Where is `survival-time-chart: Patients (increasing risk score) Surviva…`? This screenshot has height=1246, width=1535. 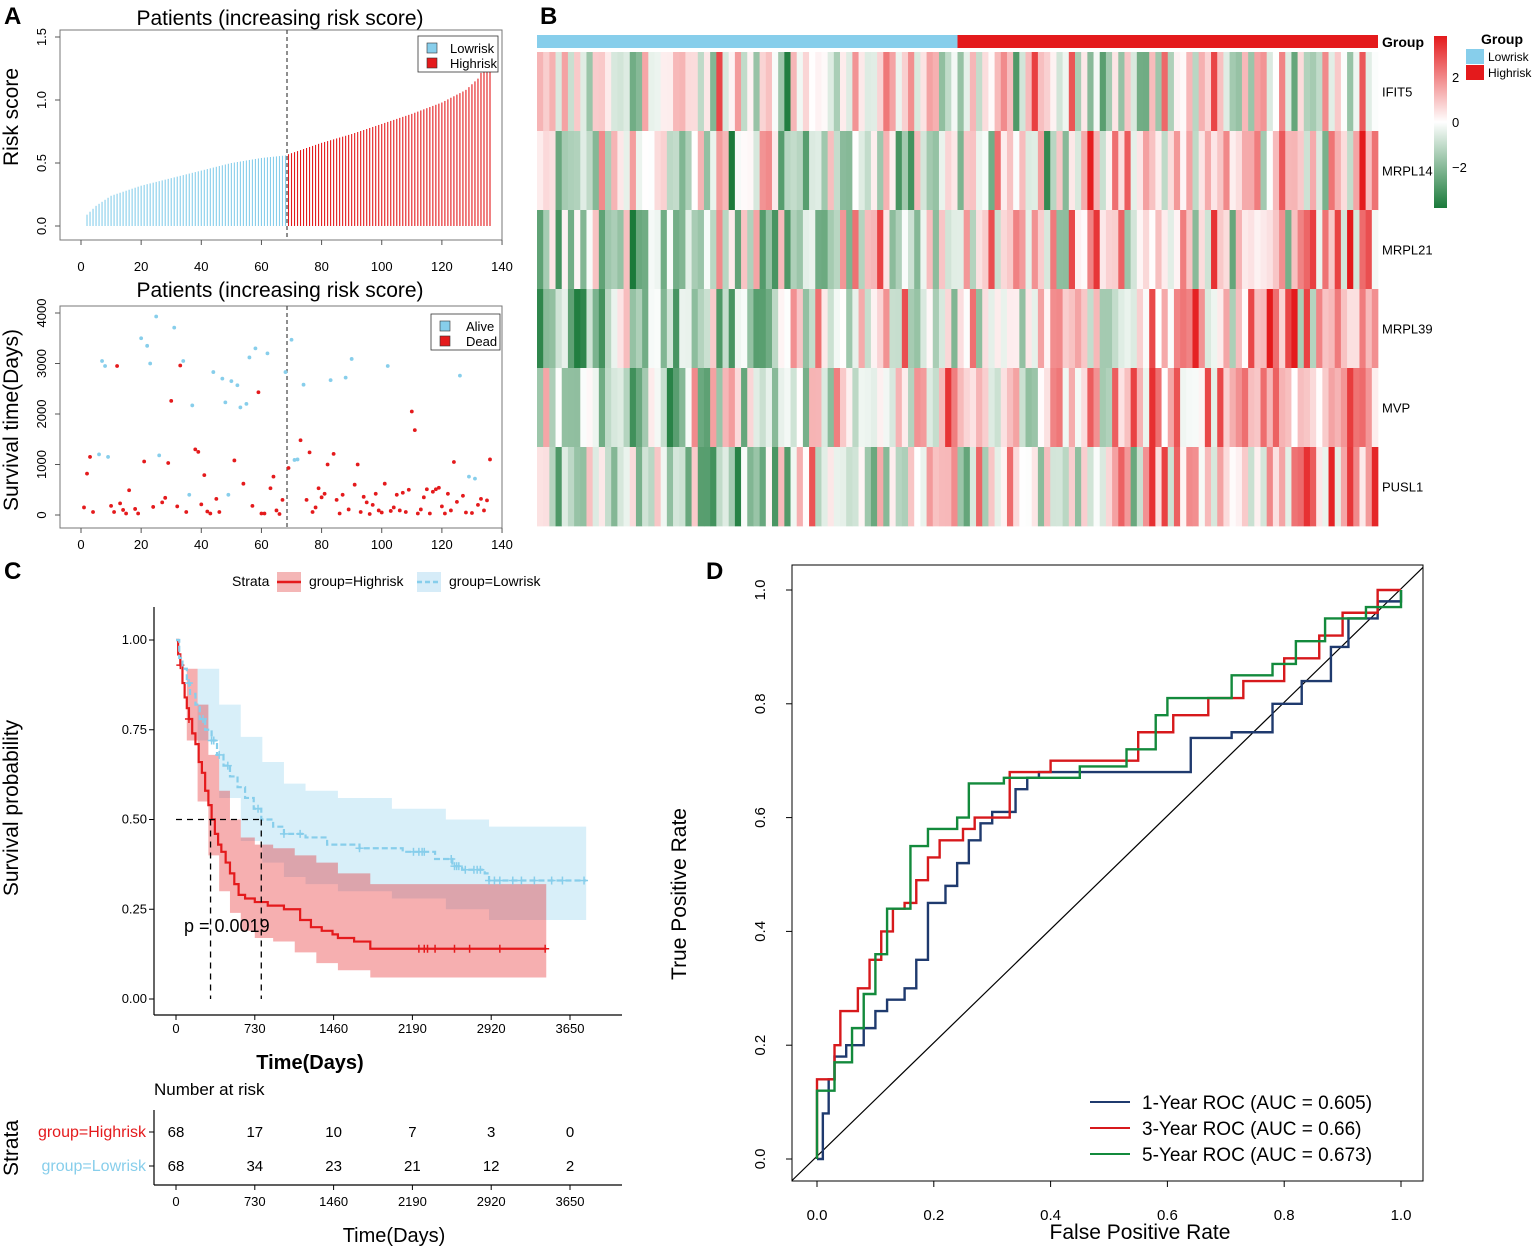 survival-time-chart: Patients (increasing risk score) Surviva… is located at coordinates (256, 415).